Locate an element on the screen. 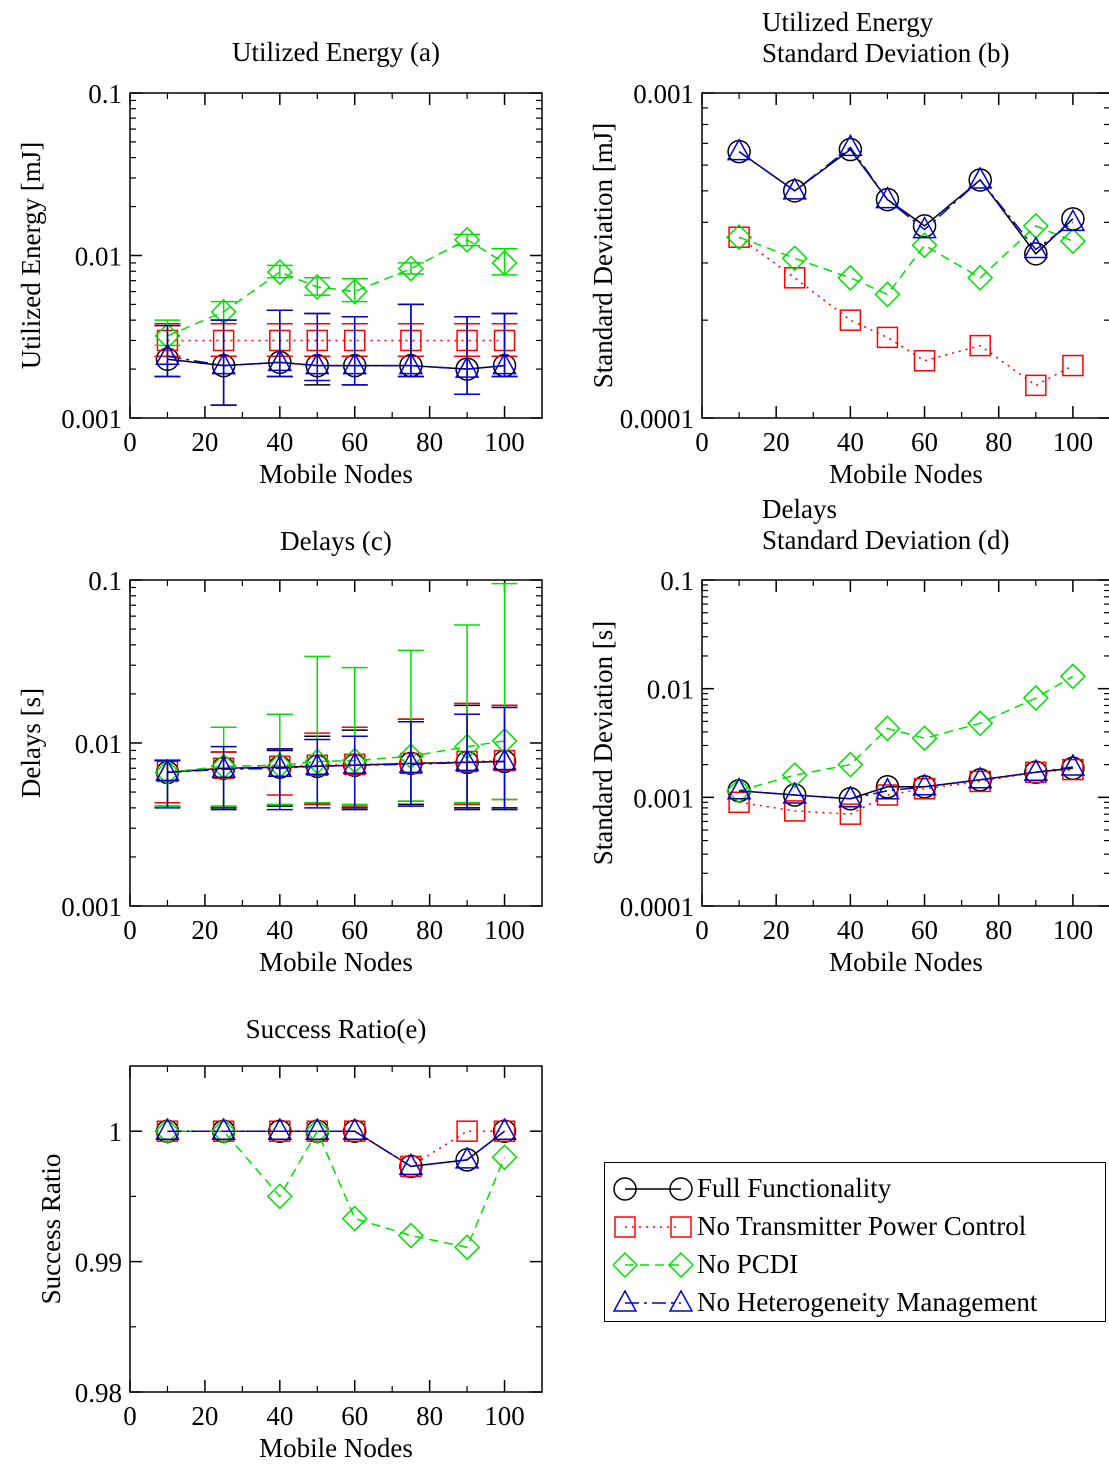  chart-title-a: Utilized Energy (a) is located at coordinates (336, 52).